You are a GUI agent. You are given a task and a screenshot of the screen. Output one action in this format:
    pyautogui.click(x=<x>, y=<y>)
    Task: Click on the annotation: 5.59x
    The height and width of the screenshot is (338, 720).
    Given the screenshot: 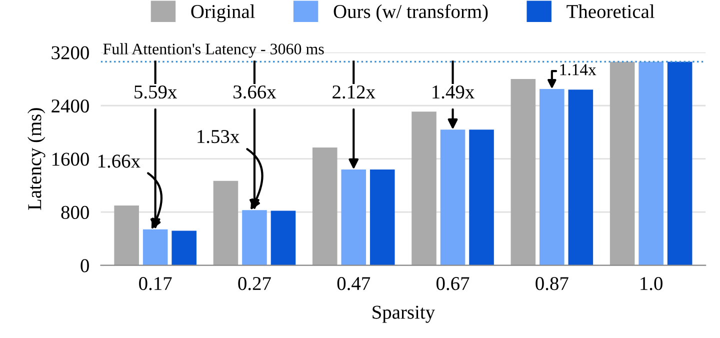 What is the action you would take?
    pyautogui.click(x=155, y=92)
    